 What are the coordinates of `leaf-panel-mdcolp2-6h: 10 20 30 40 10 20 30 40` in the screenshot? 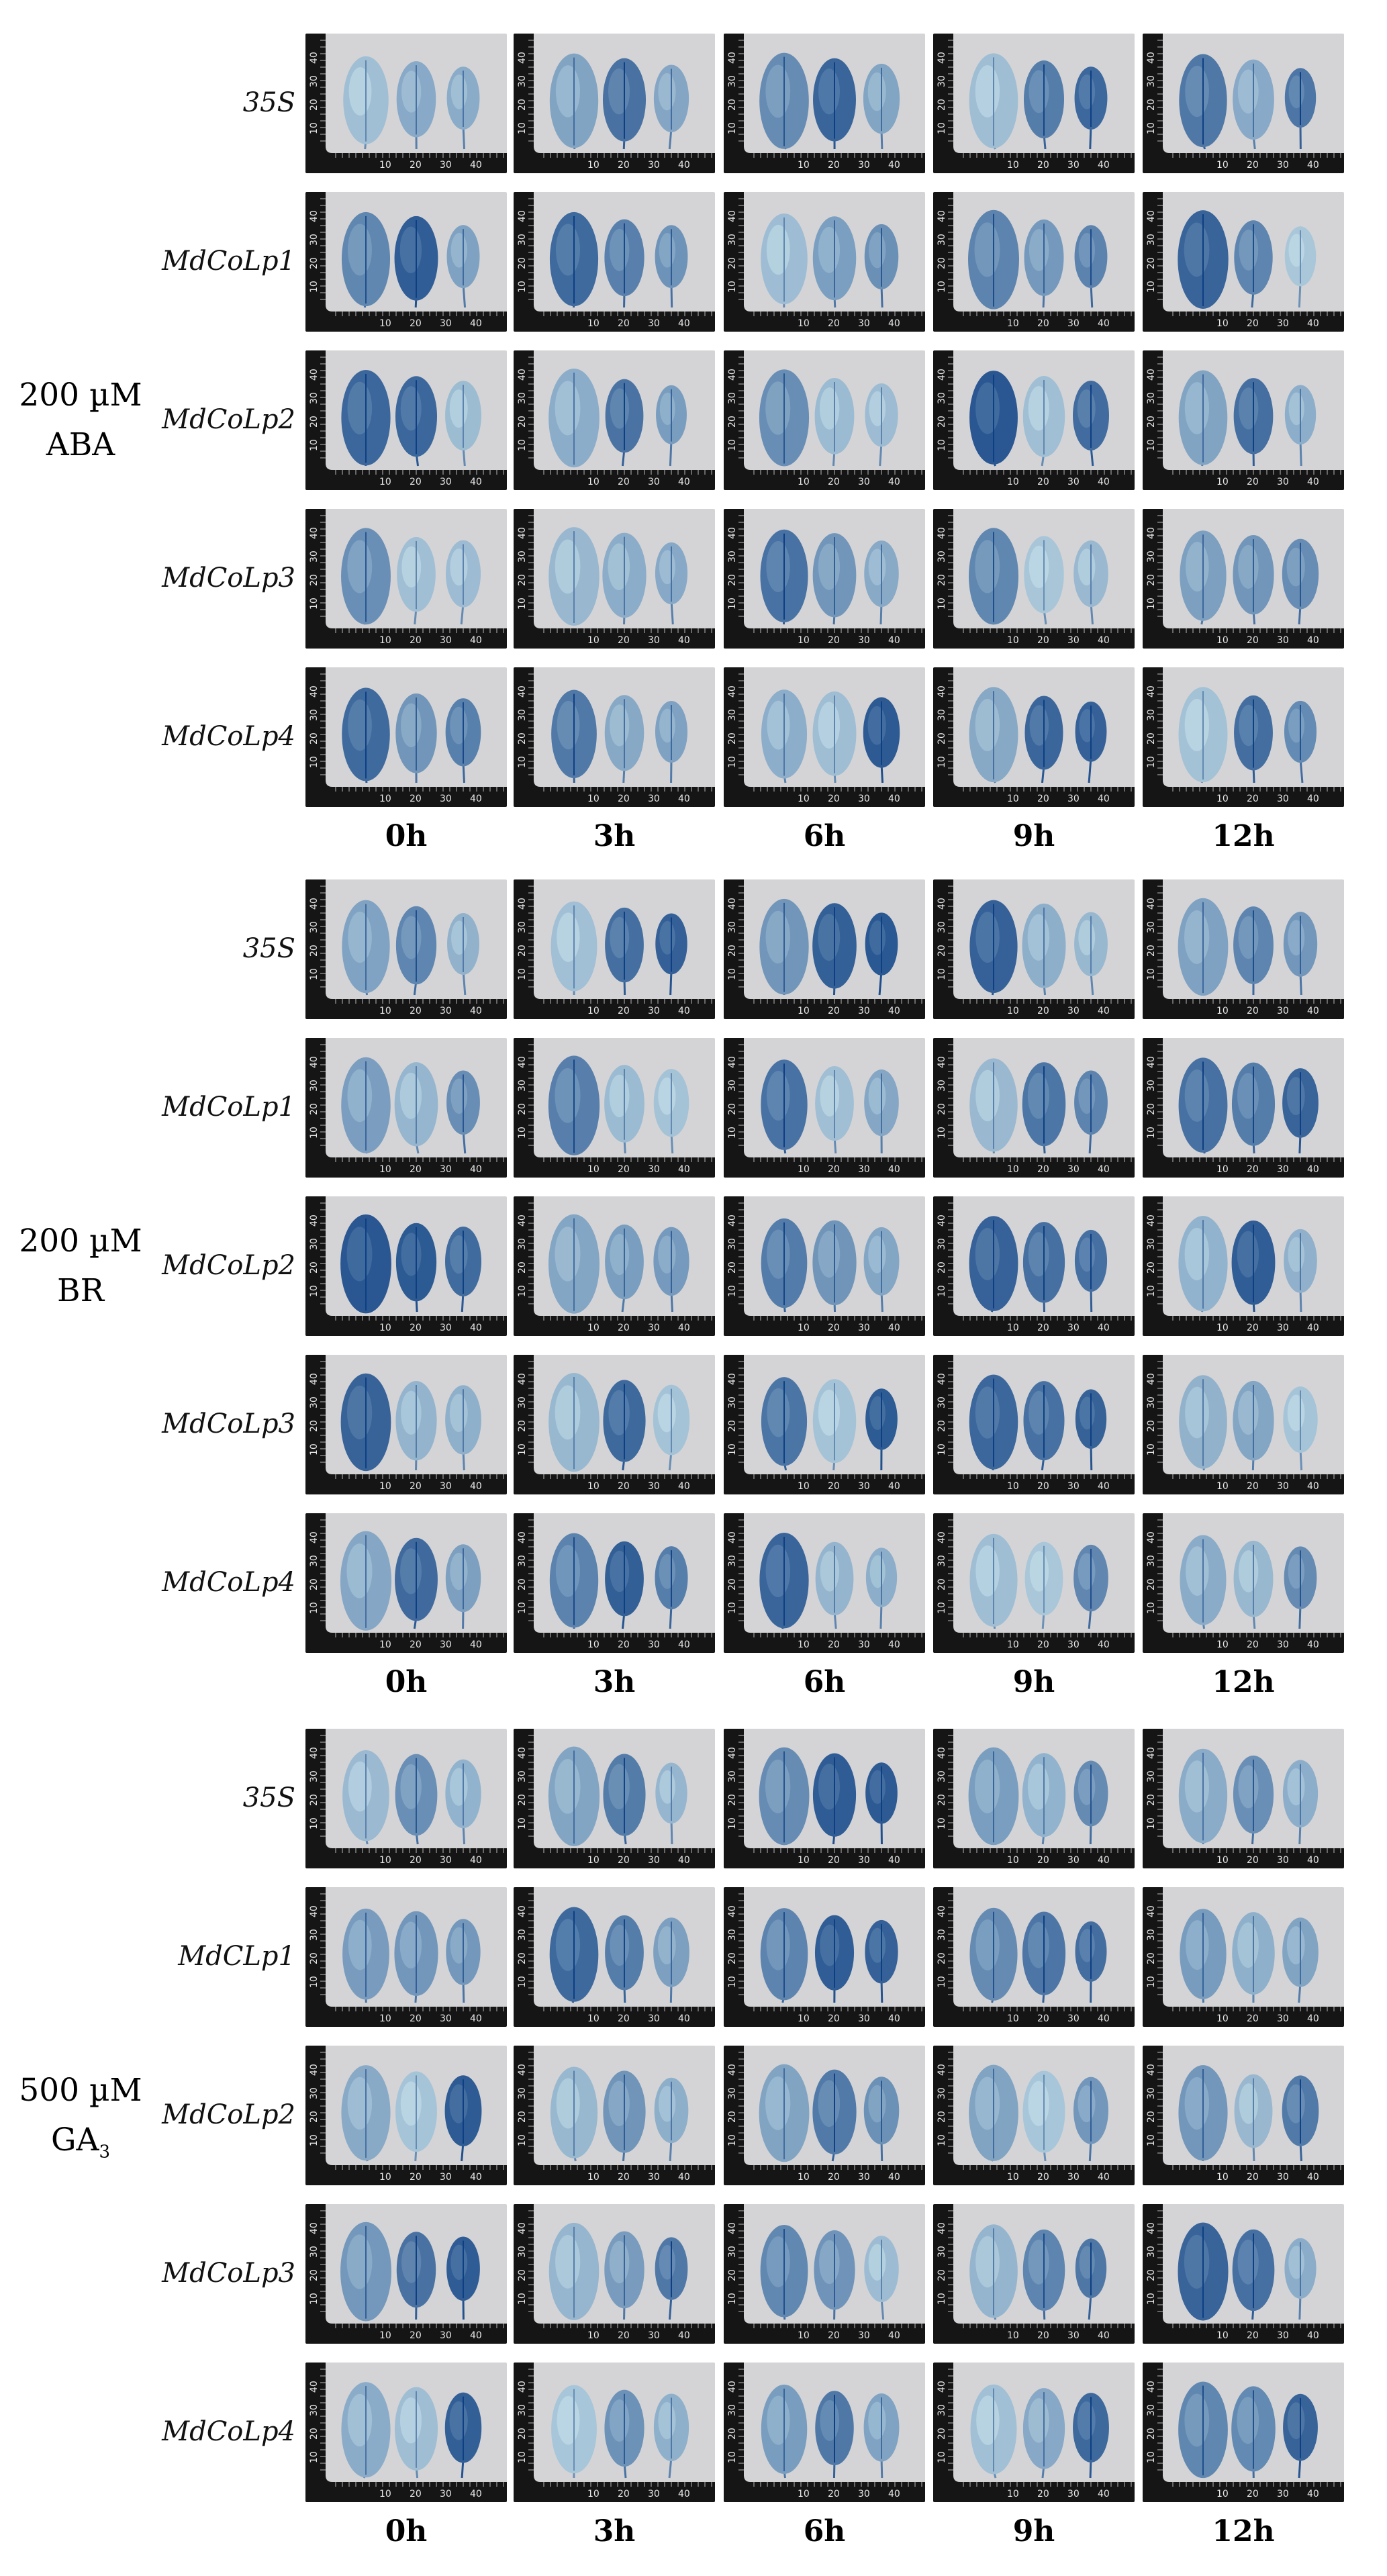 It's located at (824, 2115).